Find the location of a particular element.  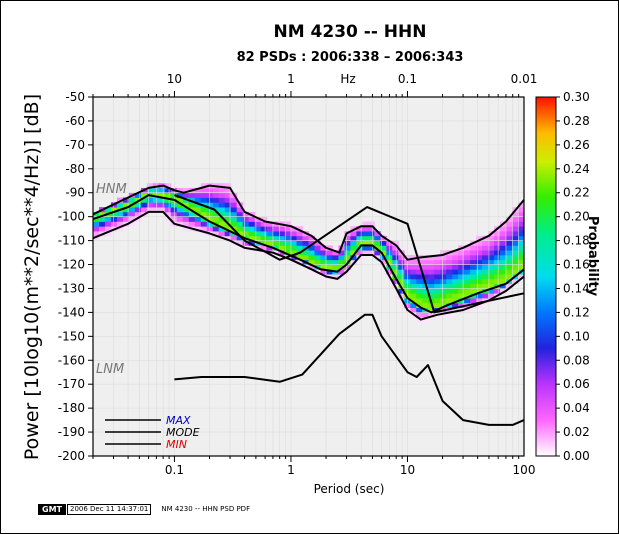

colorbar-tick-label: 0.24 is located at coordinates (576, 169).